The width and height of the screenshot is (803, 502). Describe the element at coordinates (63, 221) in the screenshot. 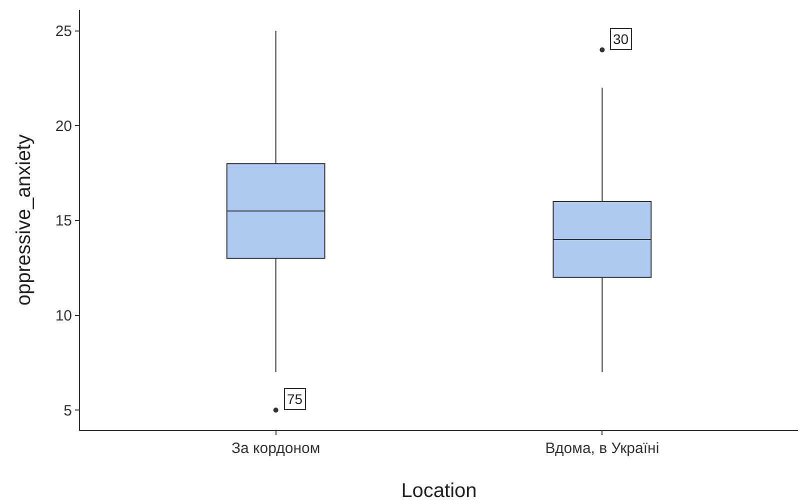

I see `y-tick-label: 15` at that location.